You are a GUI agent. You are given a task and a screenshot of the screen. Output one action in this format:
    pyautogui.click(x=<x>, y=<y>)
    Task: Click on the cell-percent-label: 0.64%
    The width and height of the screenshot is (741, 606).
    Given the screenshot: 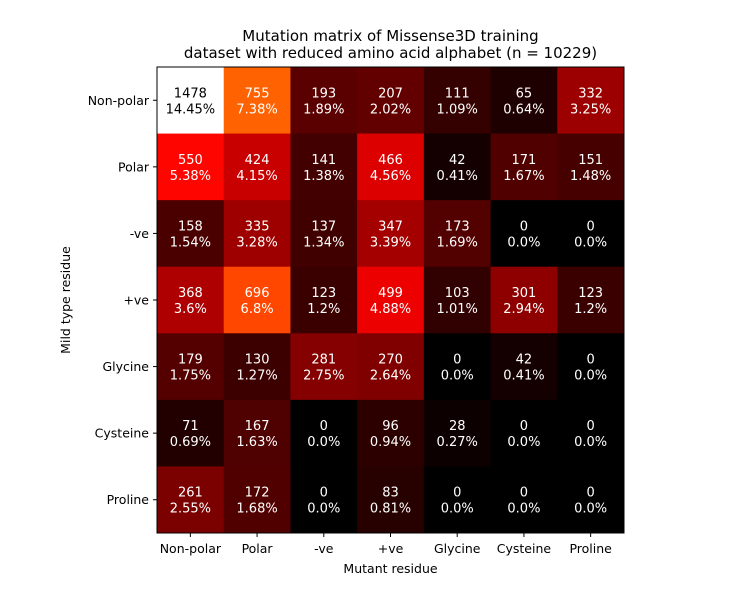 What is the action you would take?
    pyautogui.click(x=523, y=109)
    